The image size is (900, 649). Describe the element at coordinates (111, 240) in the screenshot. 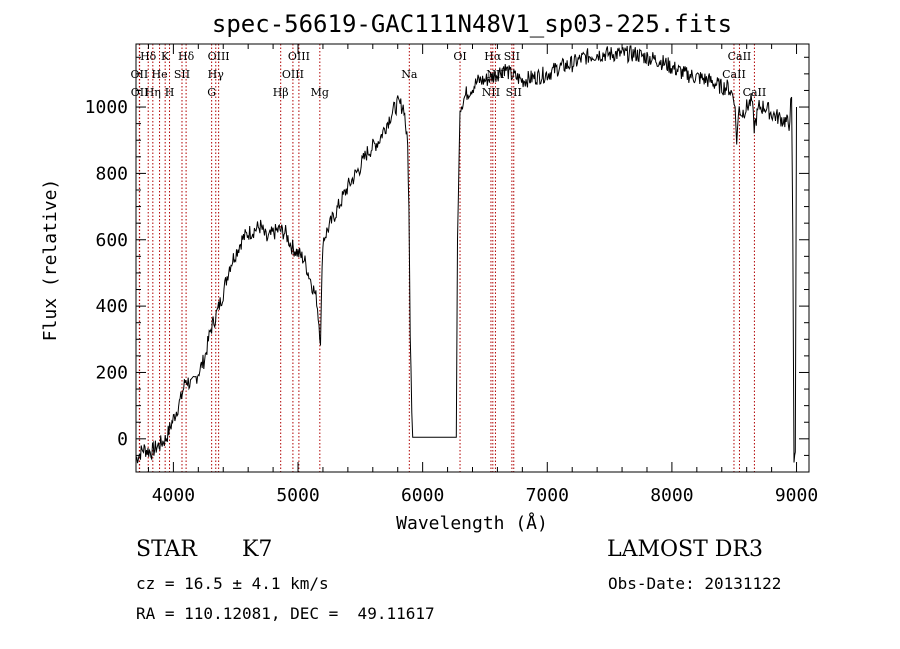

I see `y-tick-label: 600` at that location.